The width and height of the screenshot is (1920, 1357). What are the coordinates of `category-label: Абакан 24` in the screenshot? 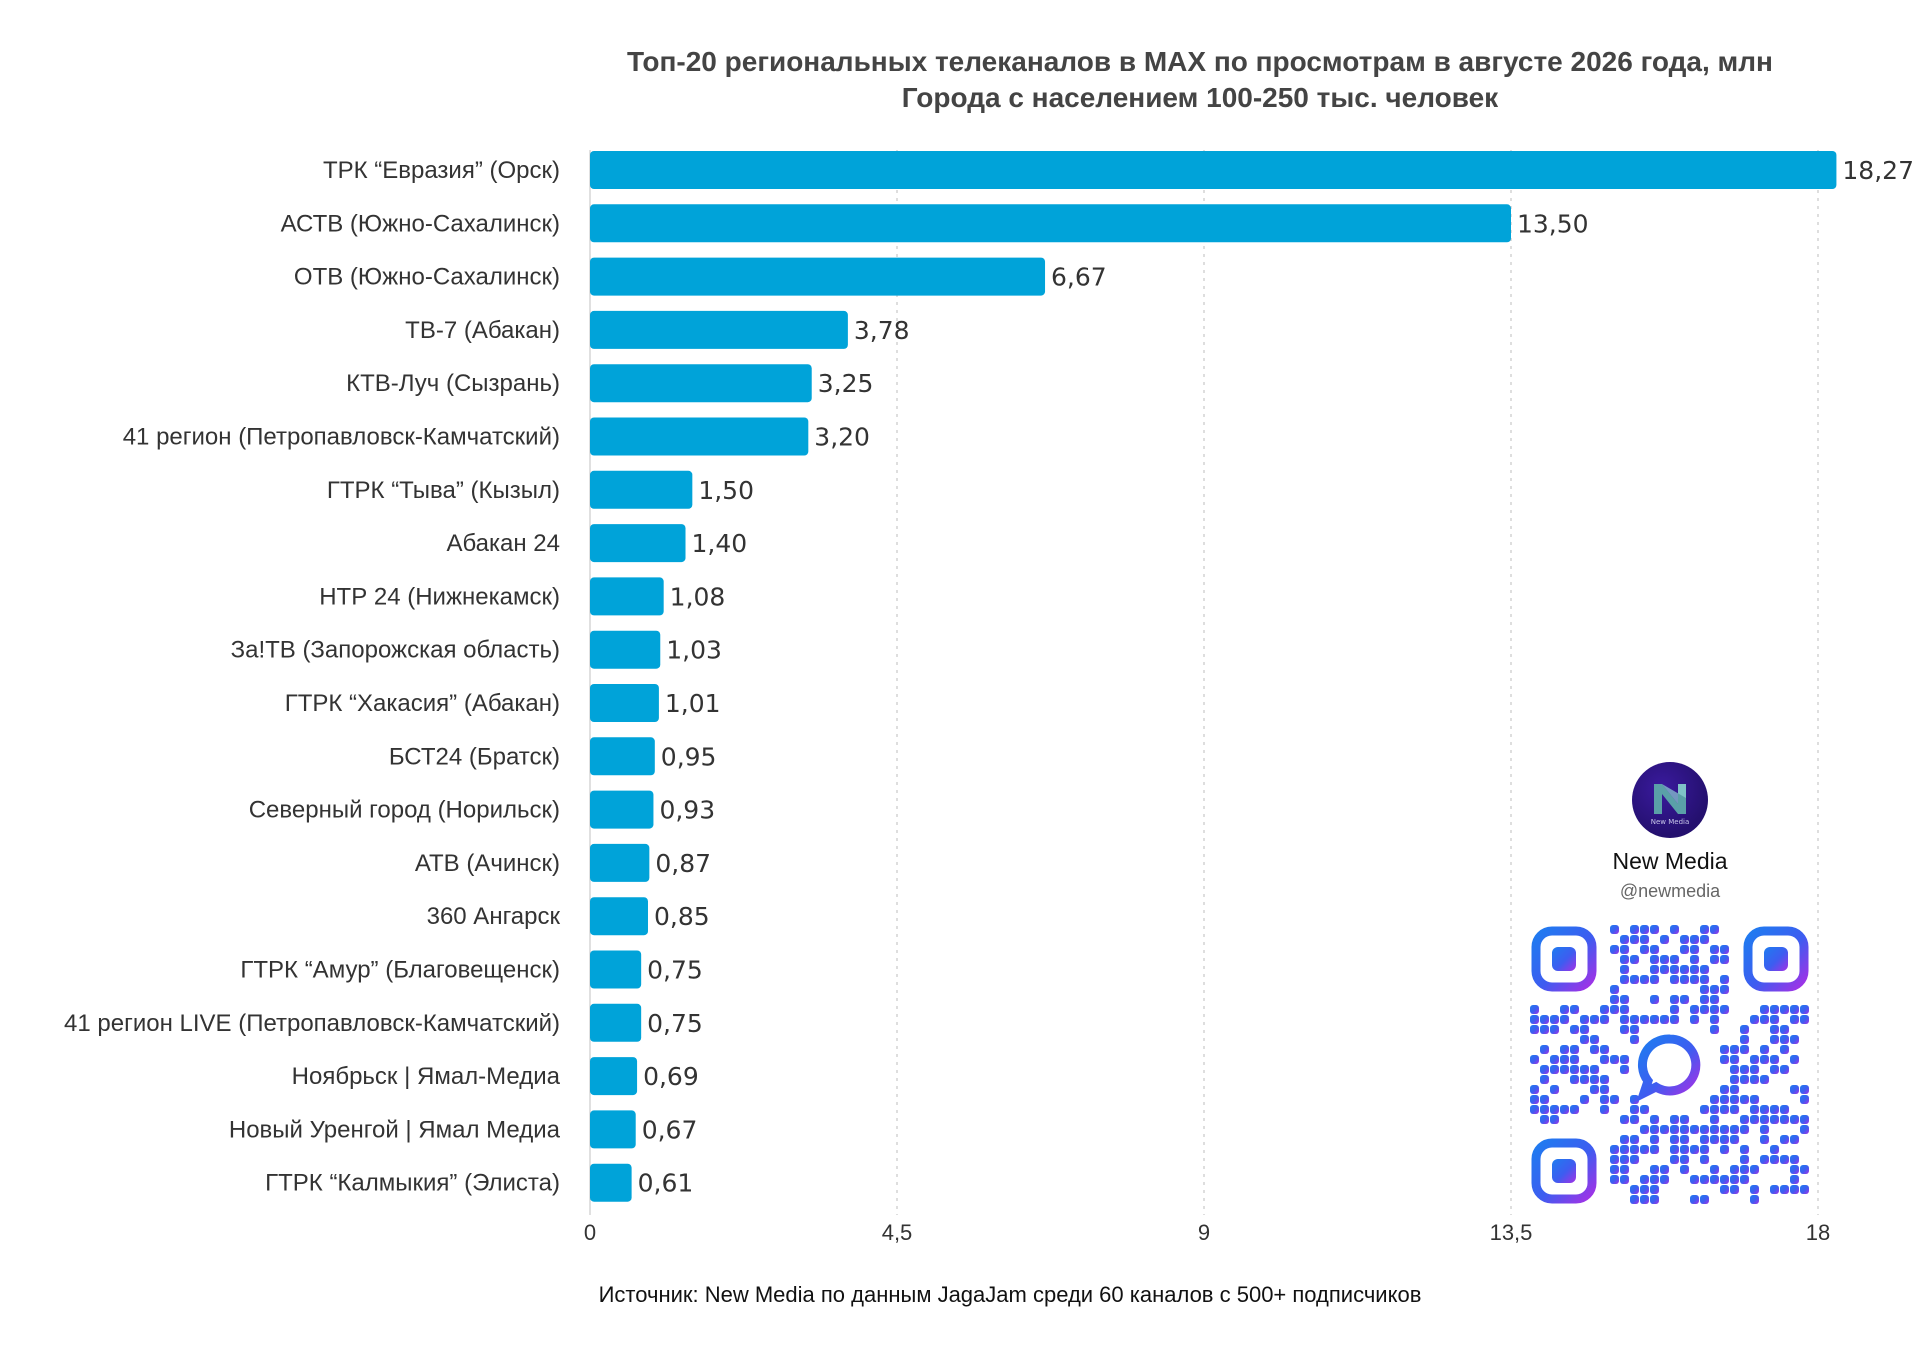 It's located at (503, 543).